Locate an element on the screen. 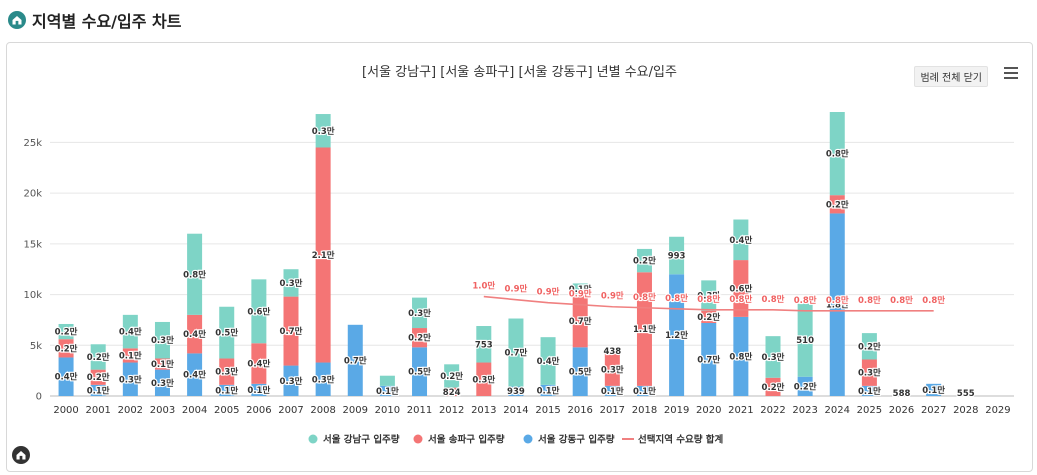  legend-item: 선택지역 수요량 합계 is located at coordinates (680, 440).